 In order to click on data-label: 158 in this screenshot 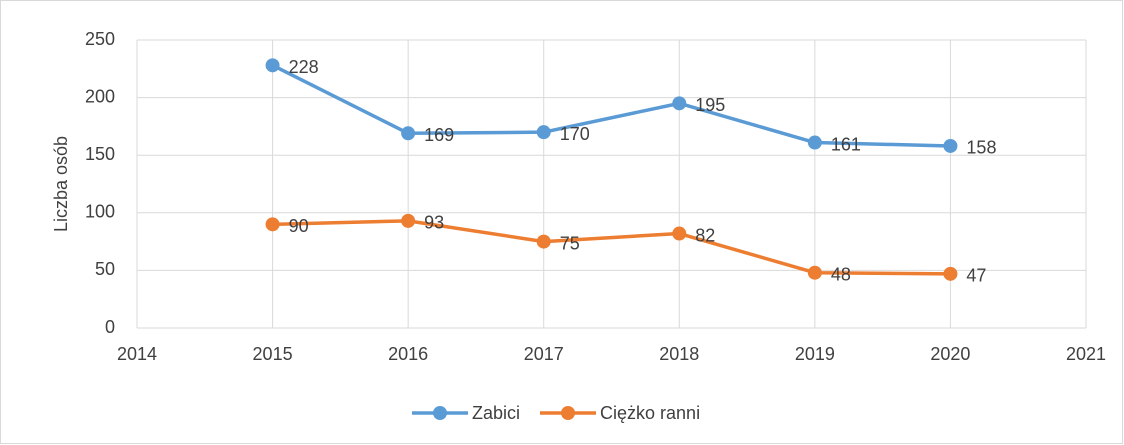, I will do `click(981, 148)`.